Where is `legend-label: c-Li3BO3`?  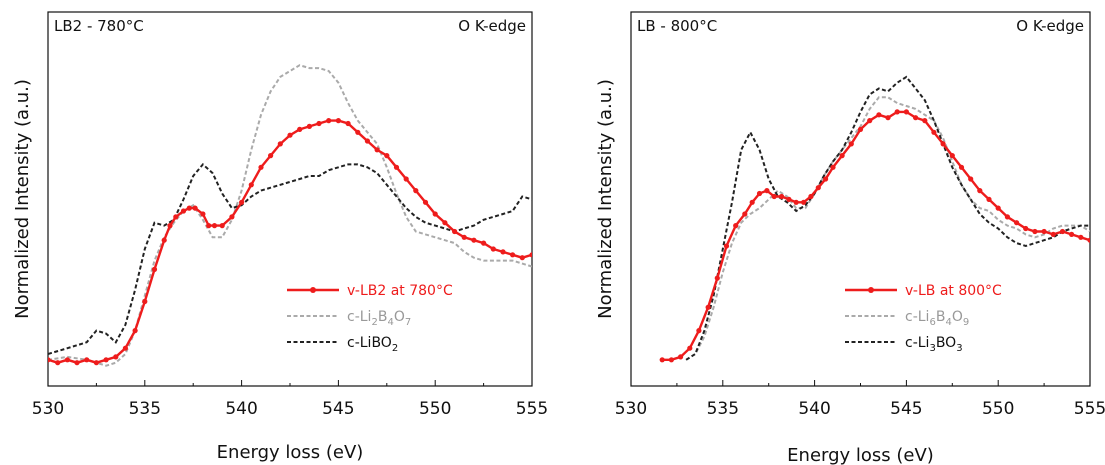 legend-label: c-Li3BO3 is located at coordinates (934, 344).